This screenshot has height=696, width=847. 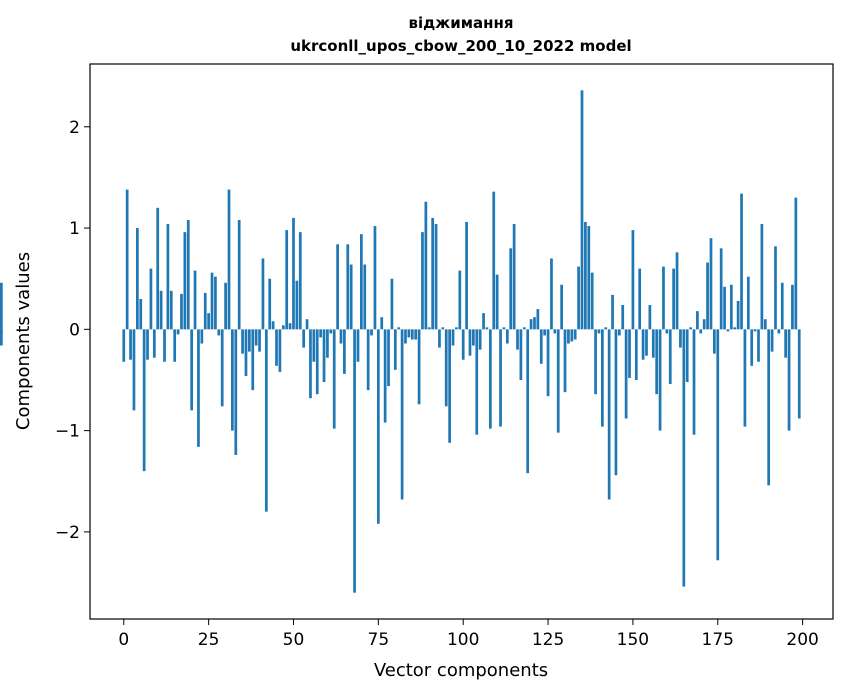 I want to click on y-tick-label: 1, so click(x=74, y=229).